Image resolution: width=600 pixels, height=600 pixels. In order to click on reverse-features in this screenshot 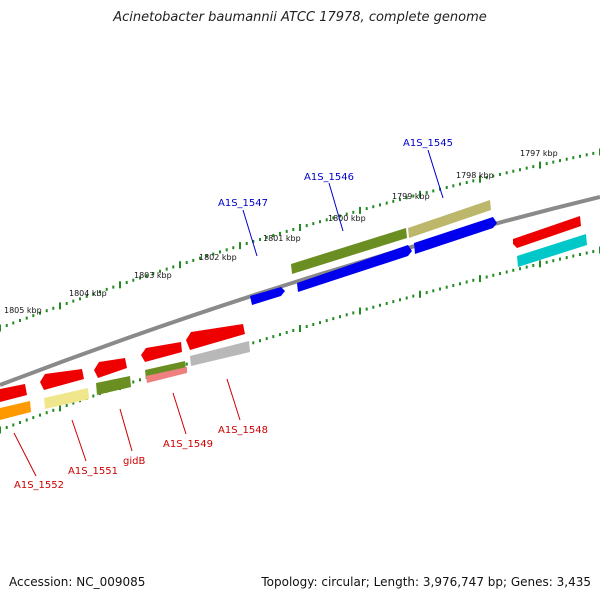, I will do `click(125, 372)`.